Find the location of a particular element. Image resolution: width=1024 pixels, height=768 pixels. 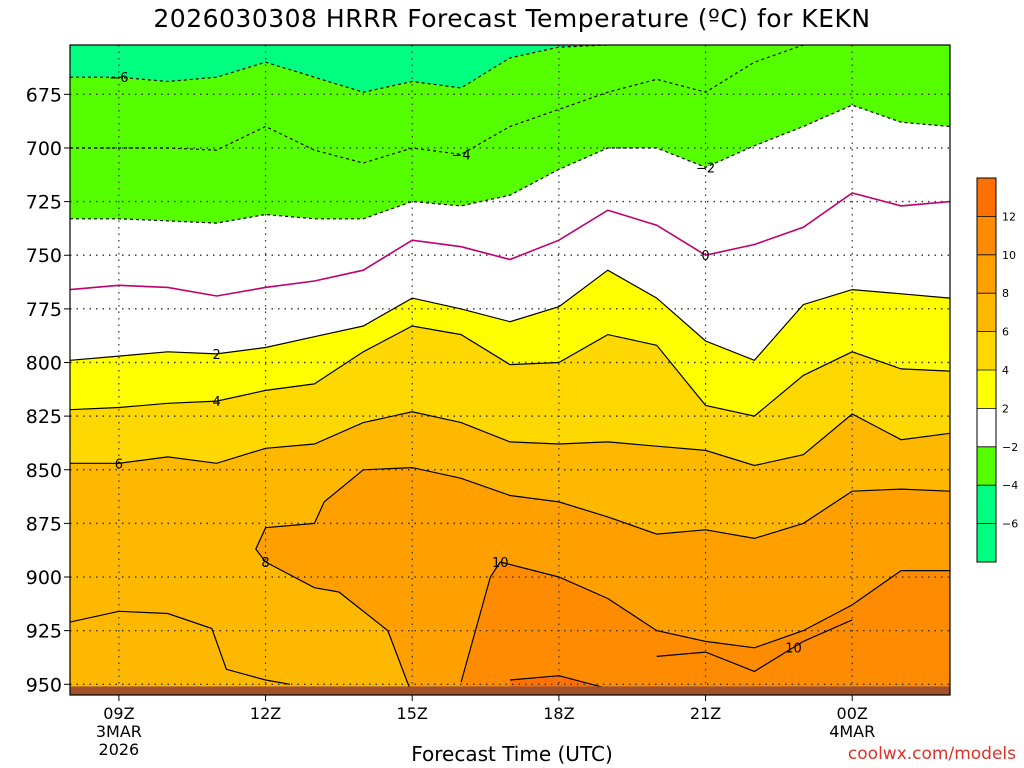

contour-label: 0 is located at coordinates (705, 256).